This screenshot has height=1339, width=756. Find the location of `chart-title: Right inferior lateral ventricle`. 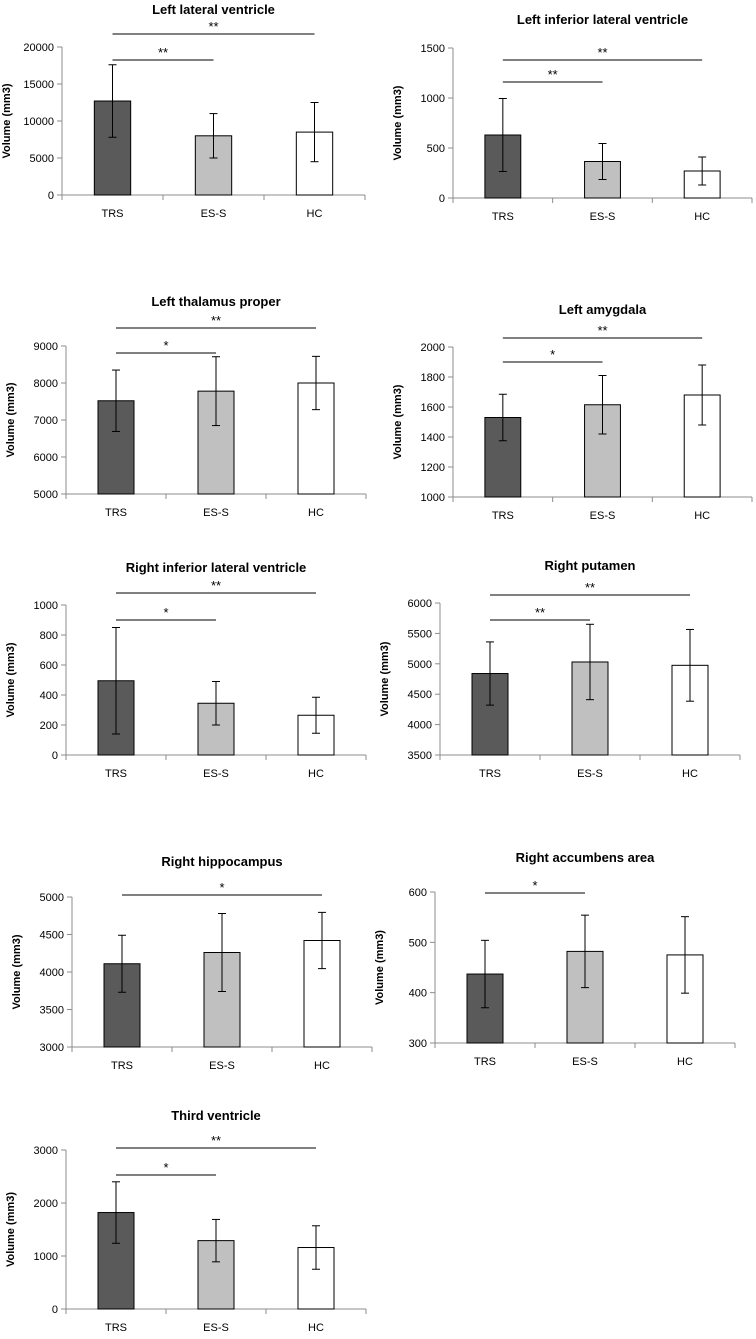

chart-title: Right inferior lateral ventricle is located at coordinates (216, 567).